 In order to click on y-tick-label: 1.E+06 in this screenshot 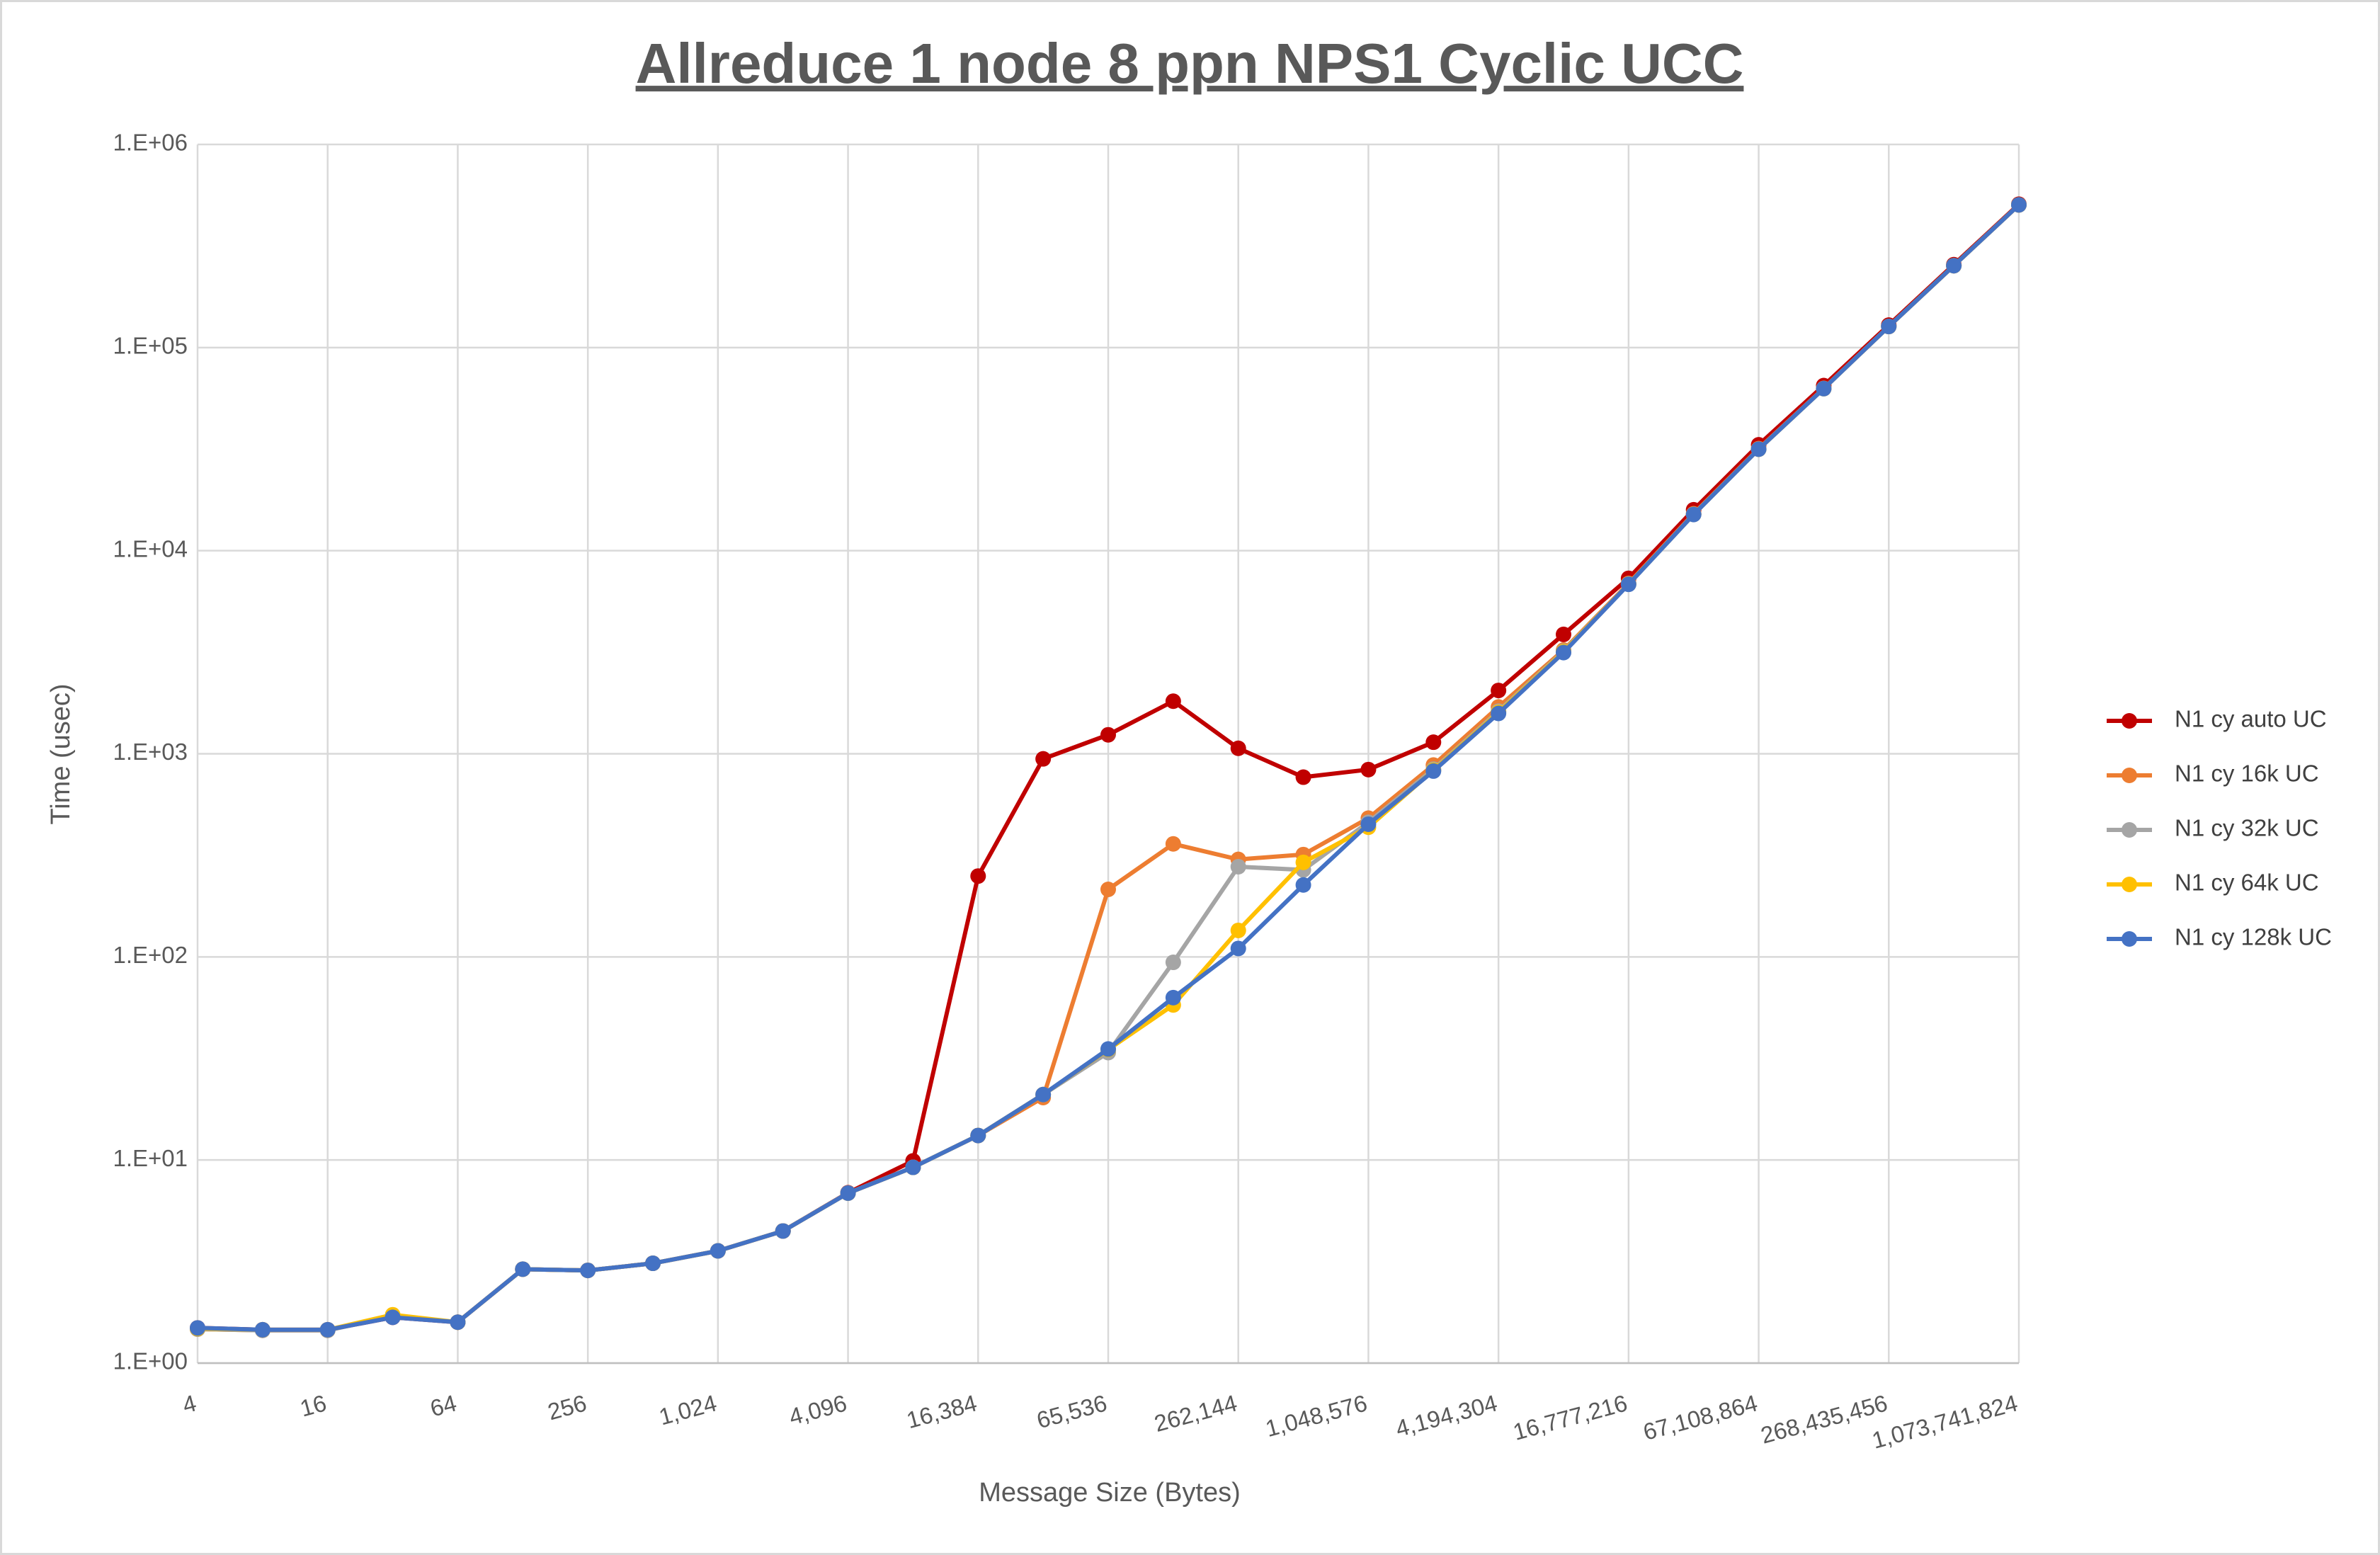, I will do `click(150, 143)`.